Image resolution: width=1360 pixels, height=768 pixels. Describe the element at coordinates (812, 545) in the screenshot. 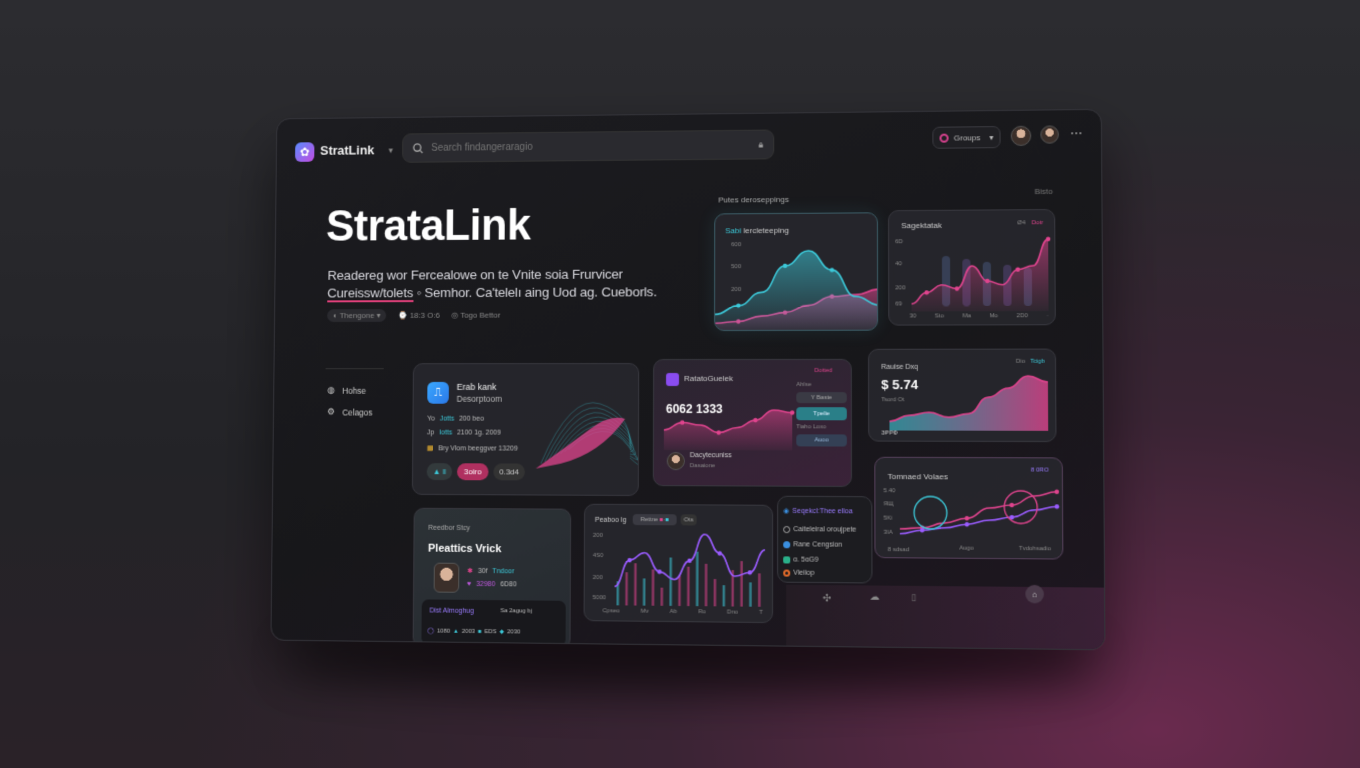

I see `list-item: Rane Cengsion` at that location.